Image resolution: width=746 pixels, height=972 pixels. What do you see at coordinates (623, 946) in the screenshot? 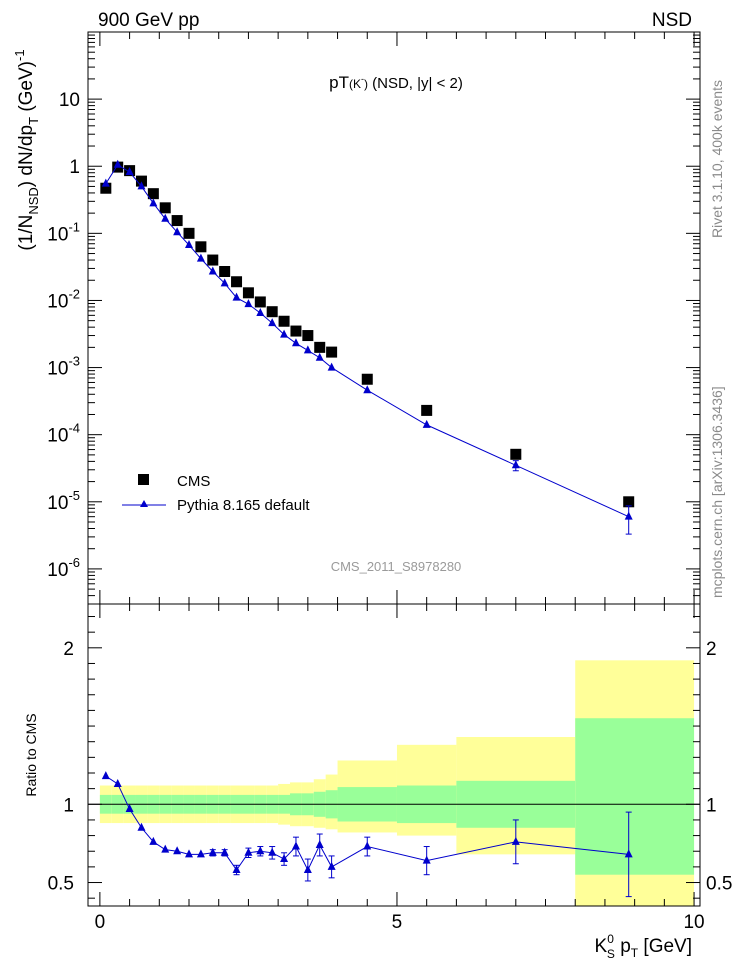
I see `xlabel-p: p` at bounding box center [623, 946].